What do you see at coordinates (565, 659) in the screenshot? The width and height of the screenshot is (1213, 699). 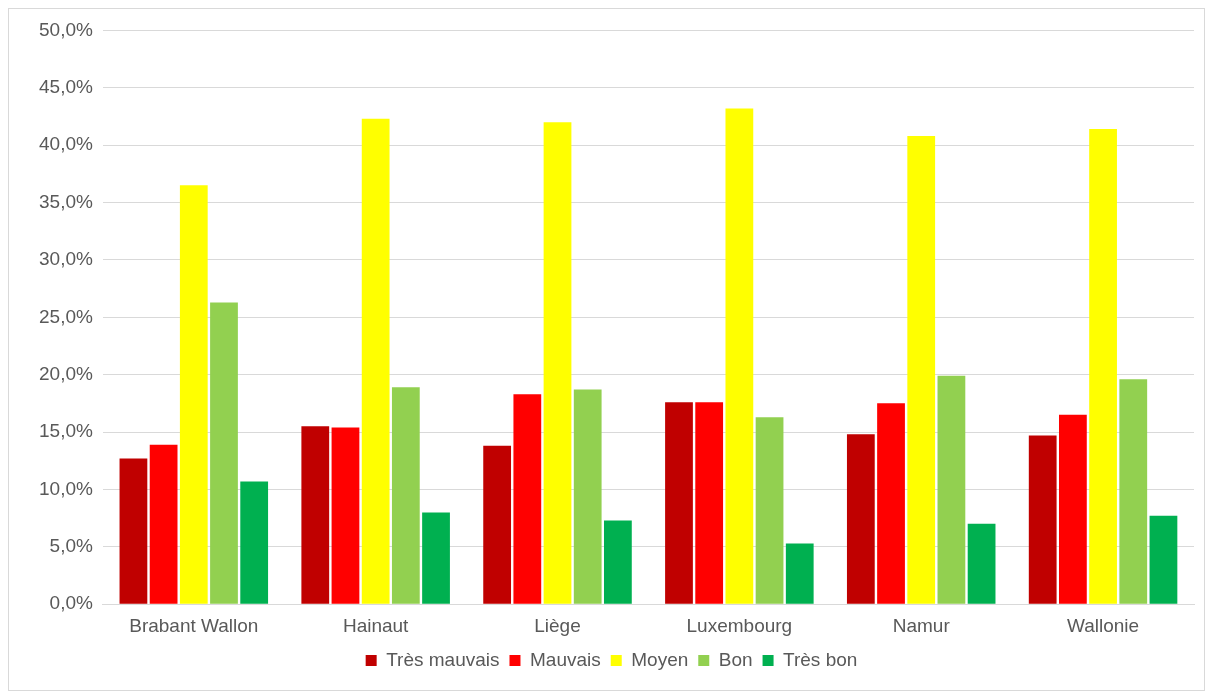 I see `legend-label: Mauvais` at bounding box center [565, 659].